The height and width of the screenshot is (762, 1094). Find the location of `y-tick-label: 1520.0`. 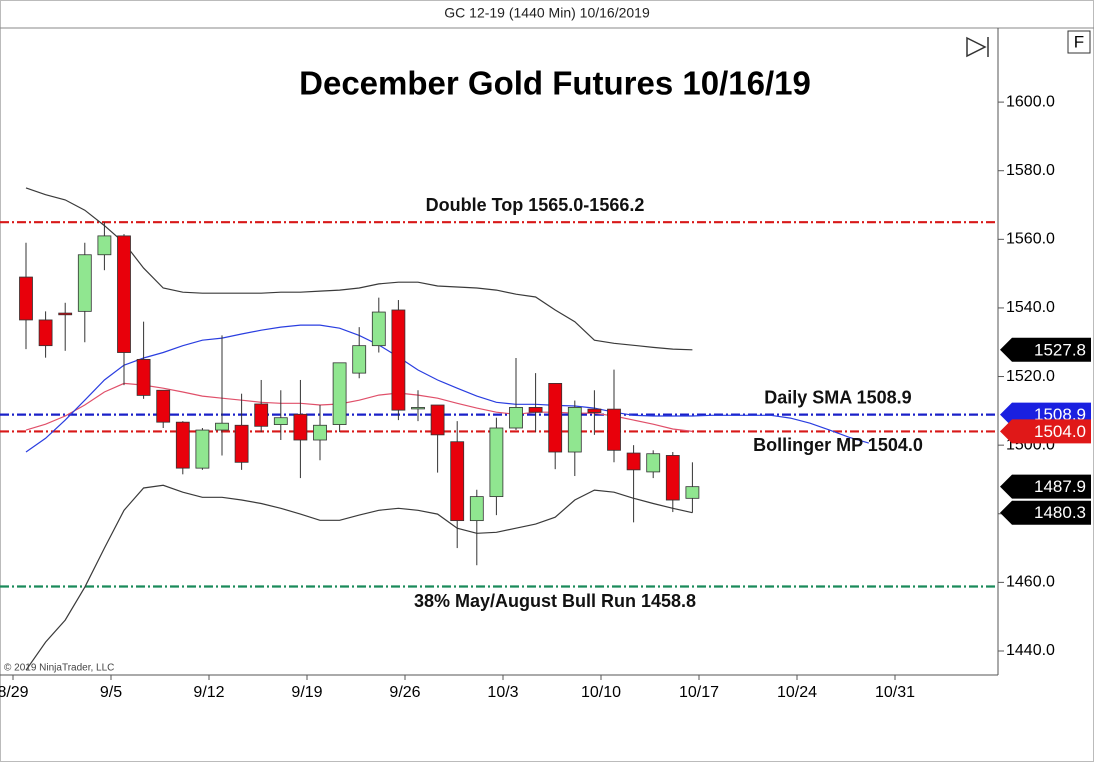

y-tick-label: 1520.0 is located at coordinates (1030, 376).